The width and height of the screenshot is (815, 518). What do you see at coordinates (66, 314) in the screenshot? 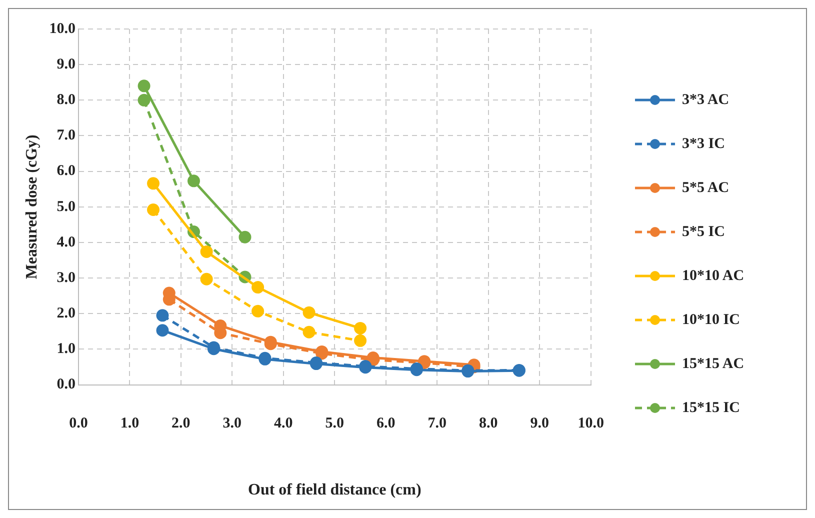
I see `y-tick-label: 2.0` at bounding box center [66, 314].